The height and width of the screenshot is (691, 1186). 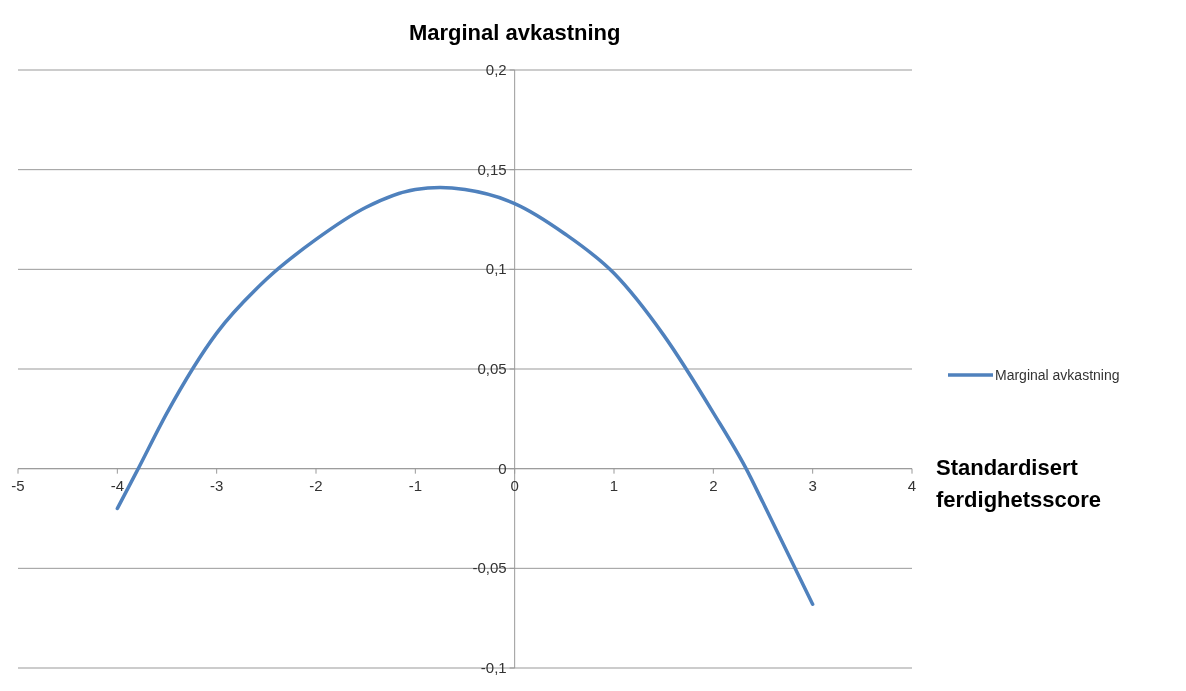 What do you see at coordinates (514, 32) in the screenshot?
I see `chart-title: Marginal avkastning` at bounding box center [514, 32].